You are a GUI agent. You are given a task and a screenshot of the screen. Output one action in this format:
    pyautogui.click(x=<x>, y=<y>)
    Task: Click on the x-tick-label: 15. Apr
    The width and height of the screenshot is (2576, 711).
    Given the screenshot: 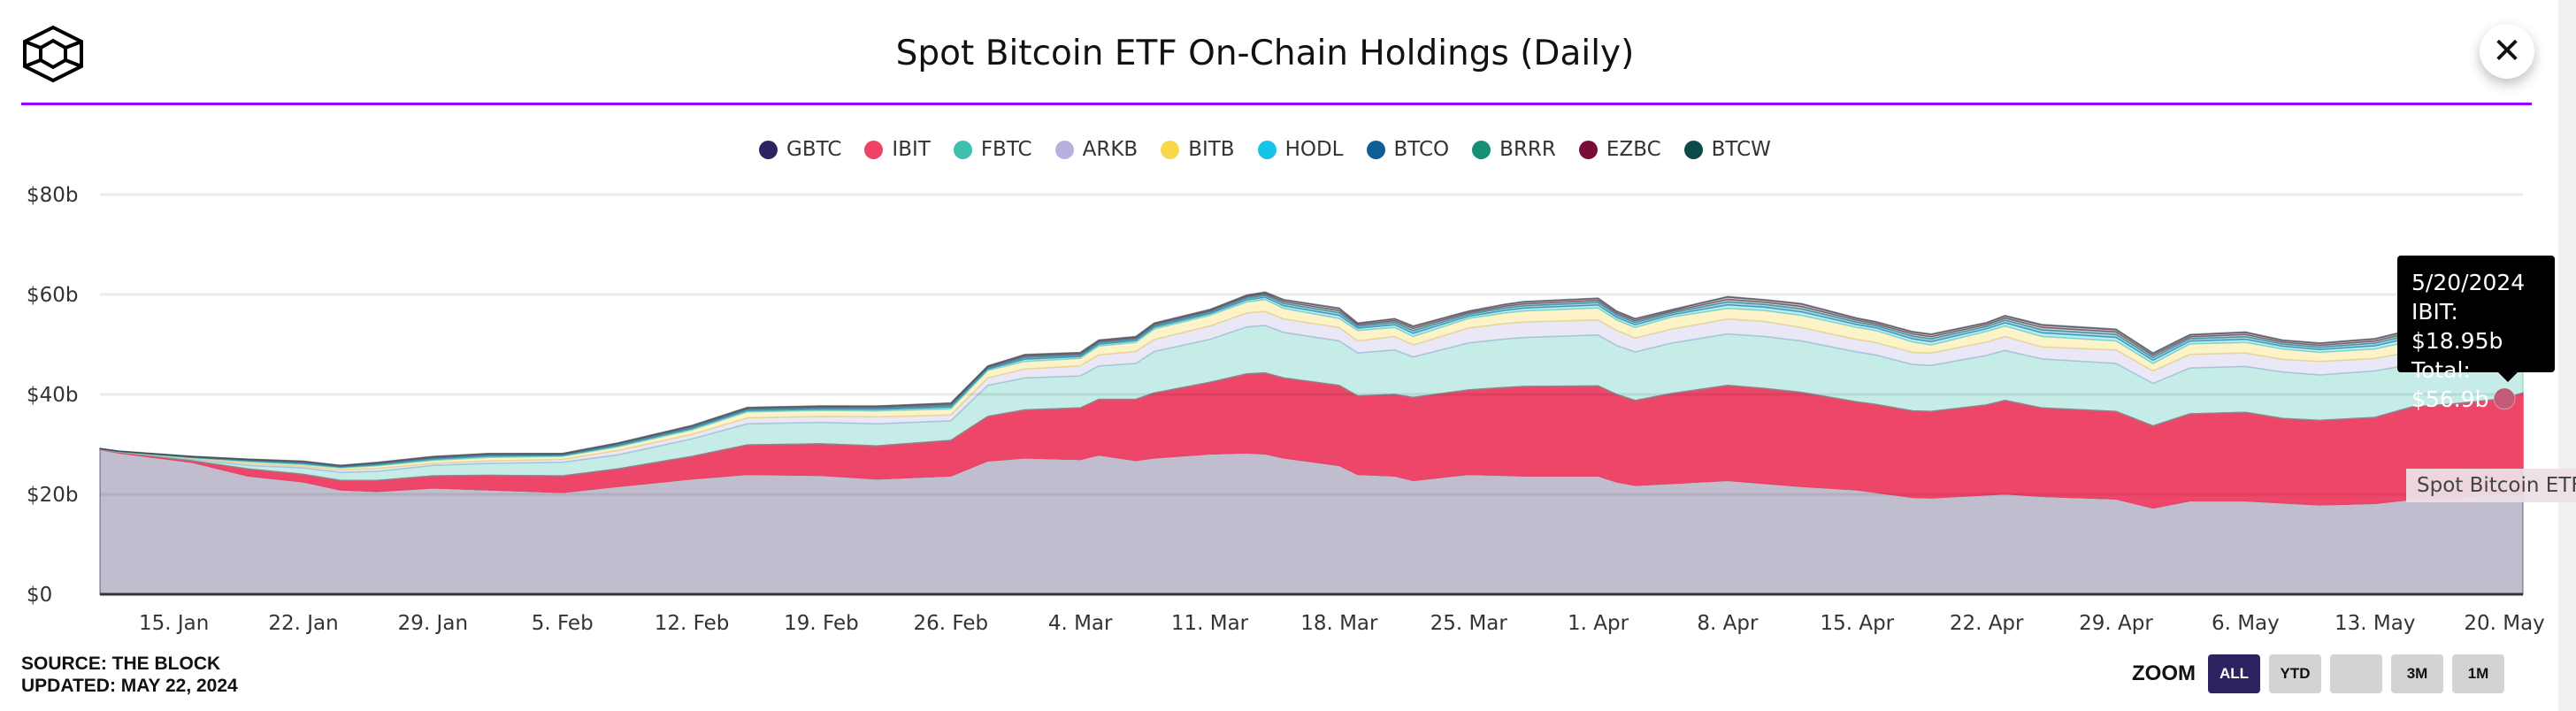 What is the action you would take?
    pyautogui.click(x=1857, y=623)
    